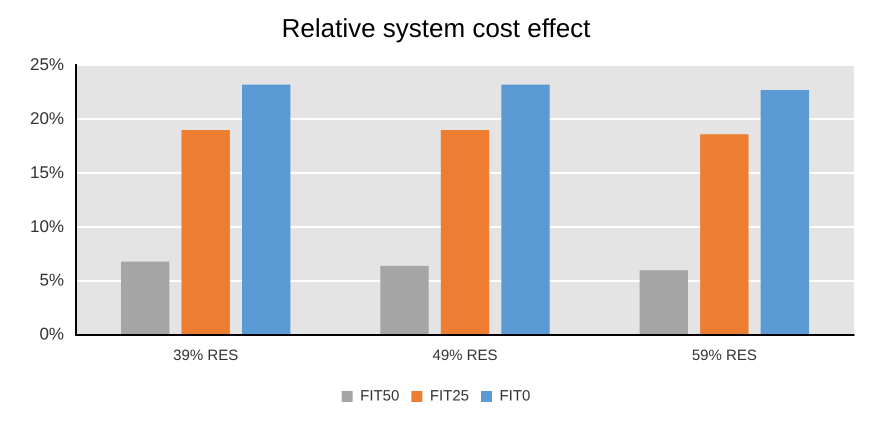 The image size is (872, 422). What do you see at coordinates (47, 64) in the screenshot?
I see `y-tick-label: 25%` at bounding box center [47, 64].